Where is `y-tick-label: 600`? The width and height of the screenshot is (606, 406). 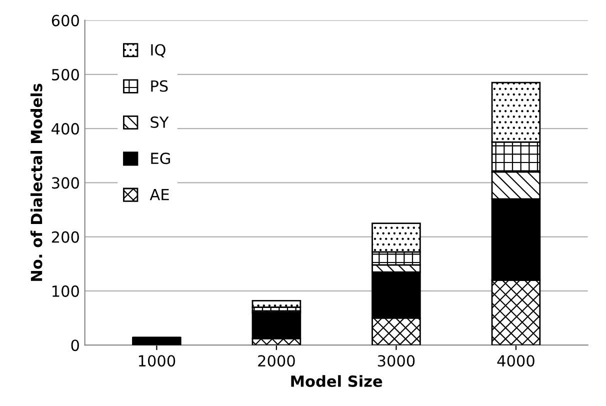 y-tick-label: 600 is located at coordinates (65, 20).